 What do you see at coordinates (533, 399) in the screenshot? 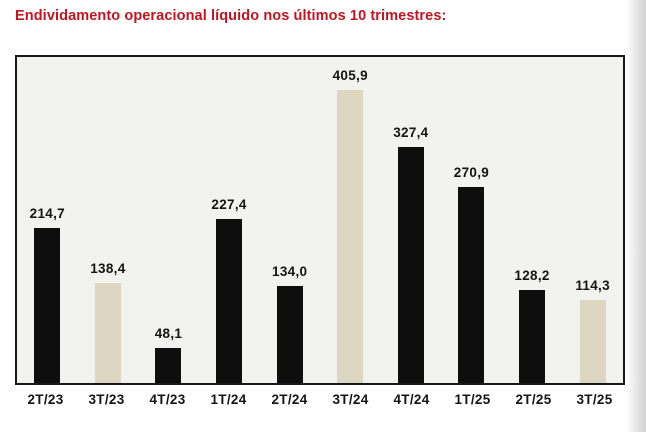
I see `x-axis-label: 2T/25` at bounding box center [533, 399].